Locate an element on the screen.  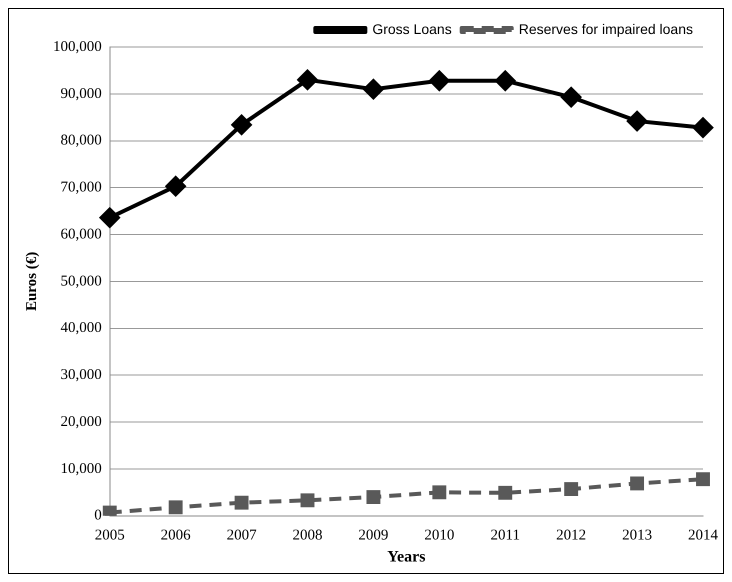
y-tick-label: 80,000 is located at coordinates (81, 140).